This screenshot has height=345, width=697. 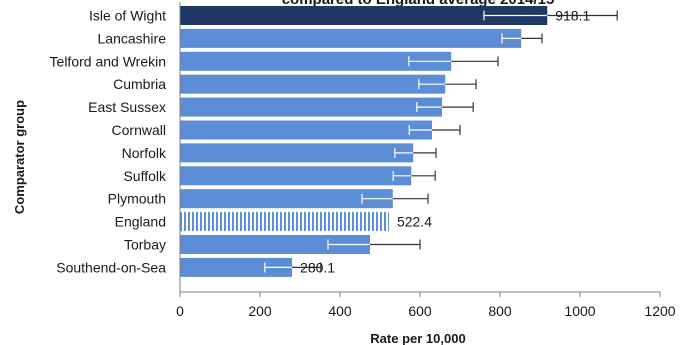 What do you see at coordinates (425, 152) in the screenshot?
I see `error-bar-outer-norfolk` at bounding box center [425, 152].